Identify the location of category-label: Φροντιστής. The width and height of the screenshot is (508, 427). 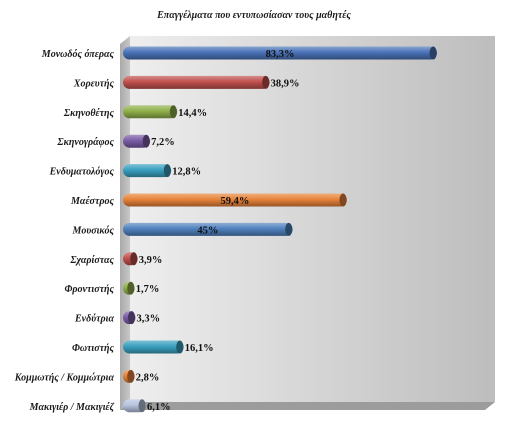
(90, 289).